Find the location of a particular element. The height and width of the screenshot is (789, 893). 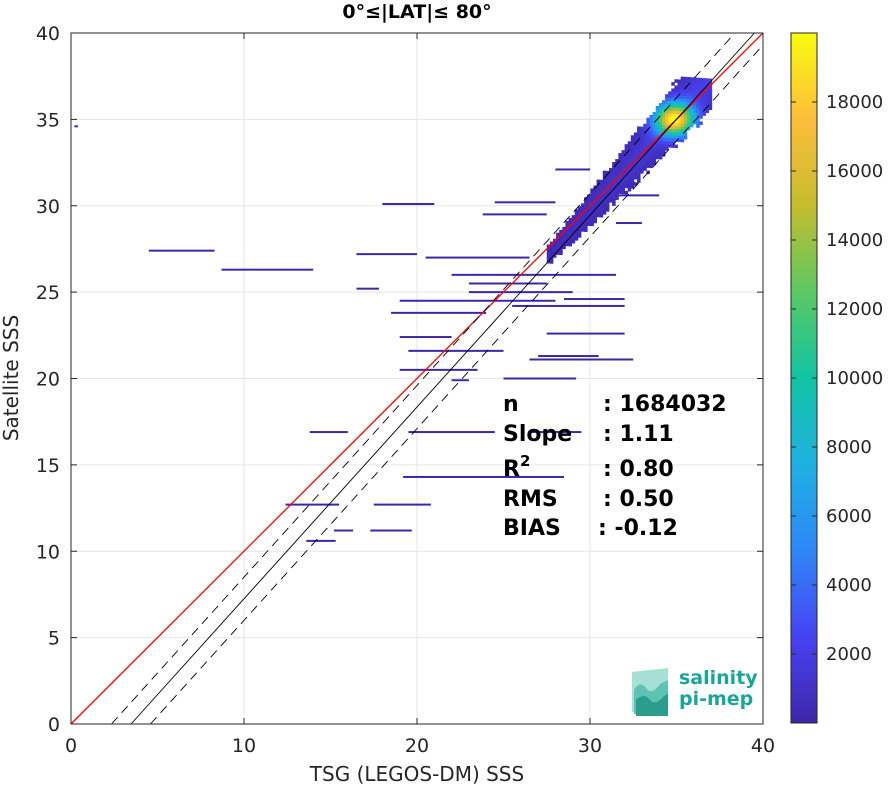

x-tick-label: 40 is located at coordinates (763, 746).